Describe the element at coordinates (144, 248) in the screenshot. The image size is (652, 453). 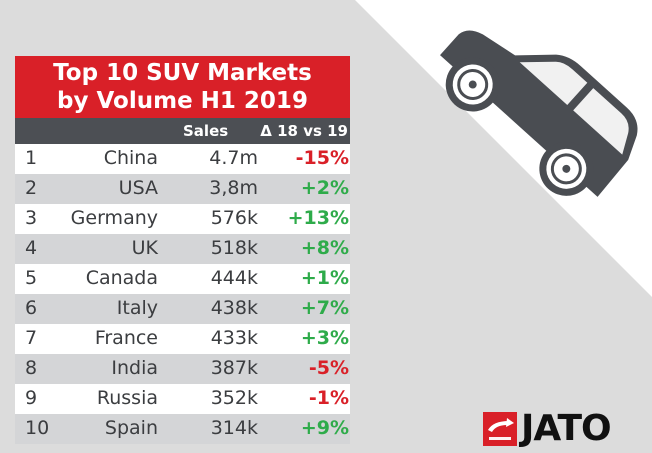
I see `country-cell: UK` at that location.